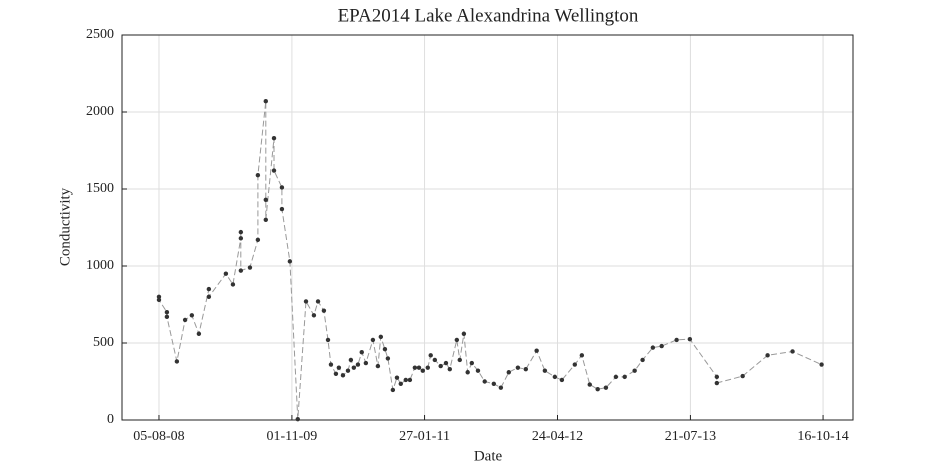 The image size is (945, 472). Describe the element at coordinates (100, 188) in the screenshot. I see `y-tick-label: 1500` at that location.